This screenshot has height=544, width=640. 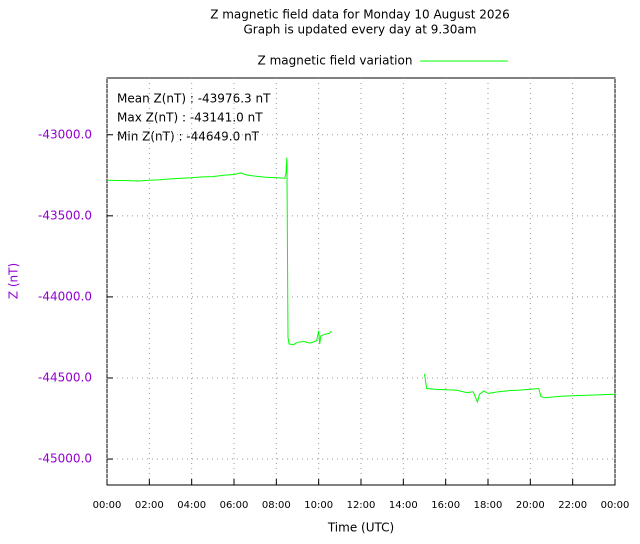 What do you see at coordinates (149, 505) in the screenshot?
I see `x-tick-label: 02:00` at bounding box center [149, 505].